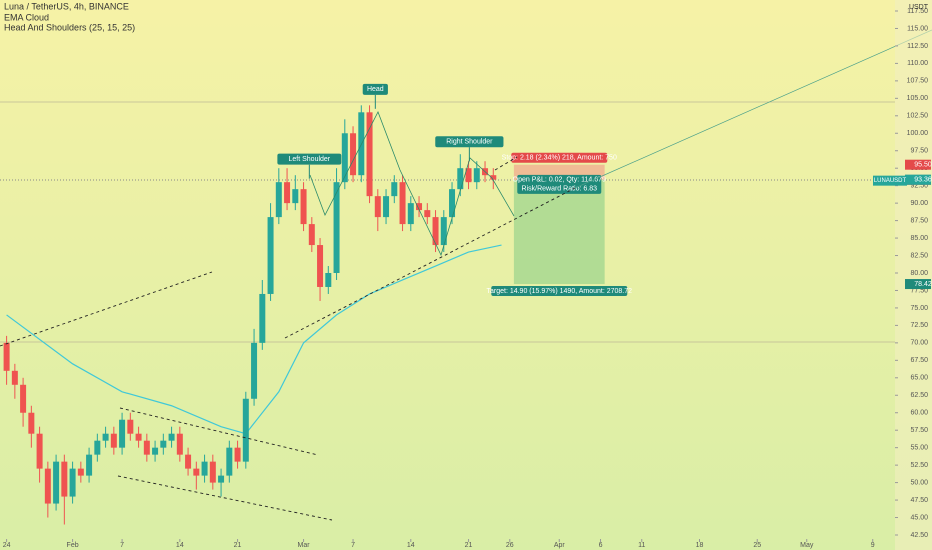  I want to click on pnl-label: Open P&L: 0.02, Qty: 114.679, so click(559, 180).